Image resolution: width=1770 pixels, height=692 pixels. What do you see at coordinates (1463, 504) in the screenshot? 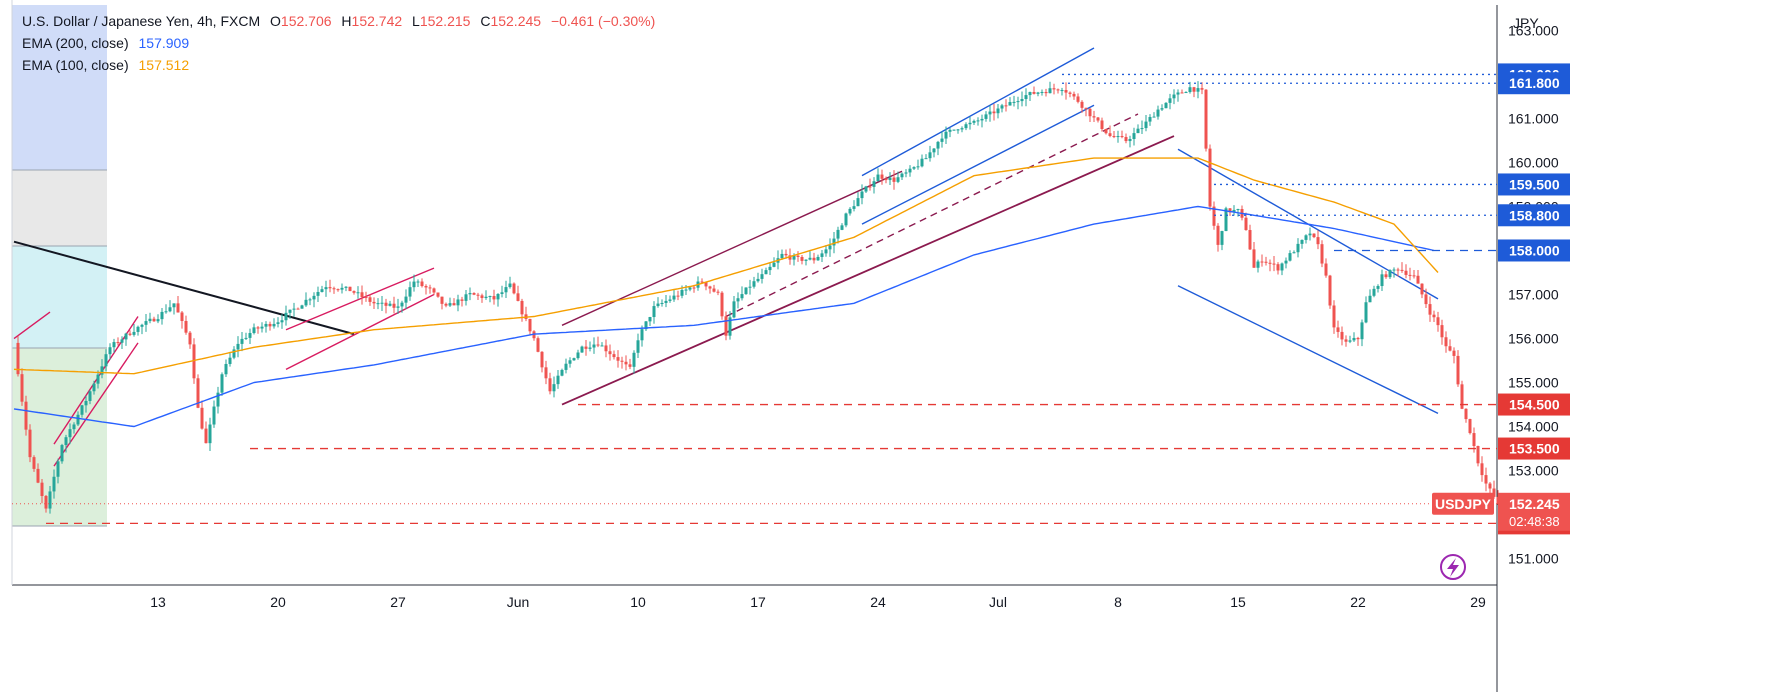
I see `symbol-tag: USDJPY` at bounding box center [1463, 504].